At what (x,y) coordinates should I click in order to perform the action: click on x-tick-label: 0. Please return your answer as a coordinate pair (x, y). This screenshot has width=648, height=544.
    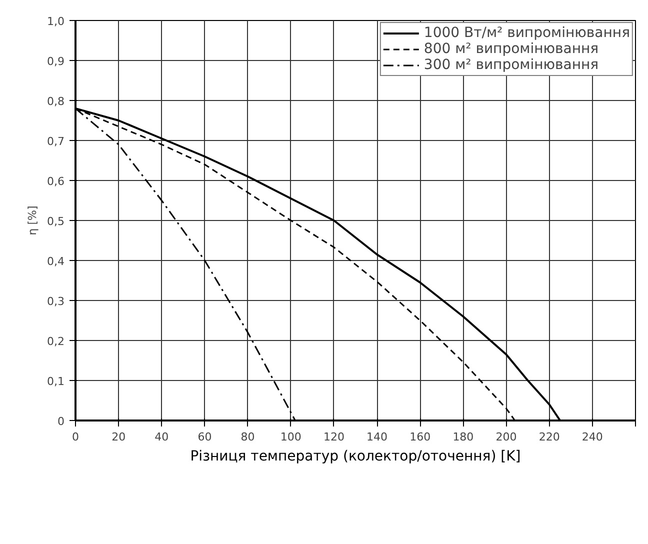
    Looking at the image, I should click on (75, 437).